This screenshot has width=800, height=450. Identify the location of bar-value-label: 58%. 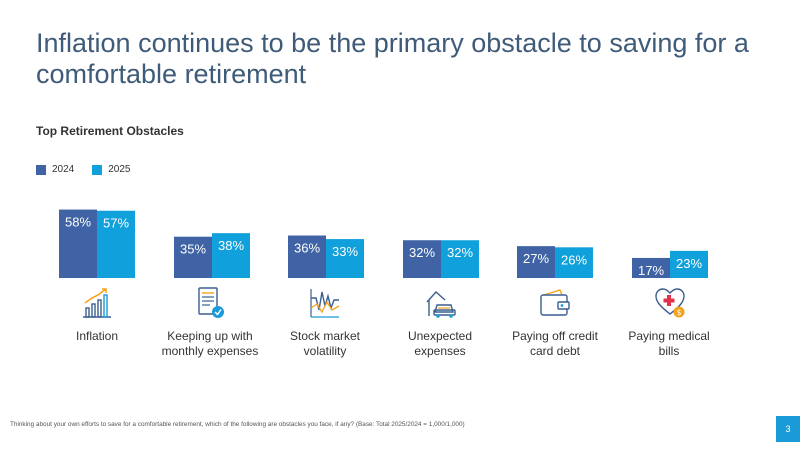
(78, 222).